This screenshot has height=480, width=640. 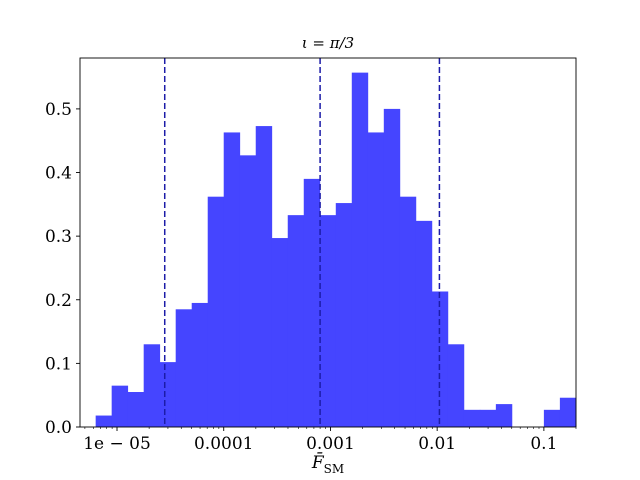 I want to click on x-axis-label-main: F̄, so click(x=318, y=462).